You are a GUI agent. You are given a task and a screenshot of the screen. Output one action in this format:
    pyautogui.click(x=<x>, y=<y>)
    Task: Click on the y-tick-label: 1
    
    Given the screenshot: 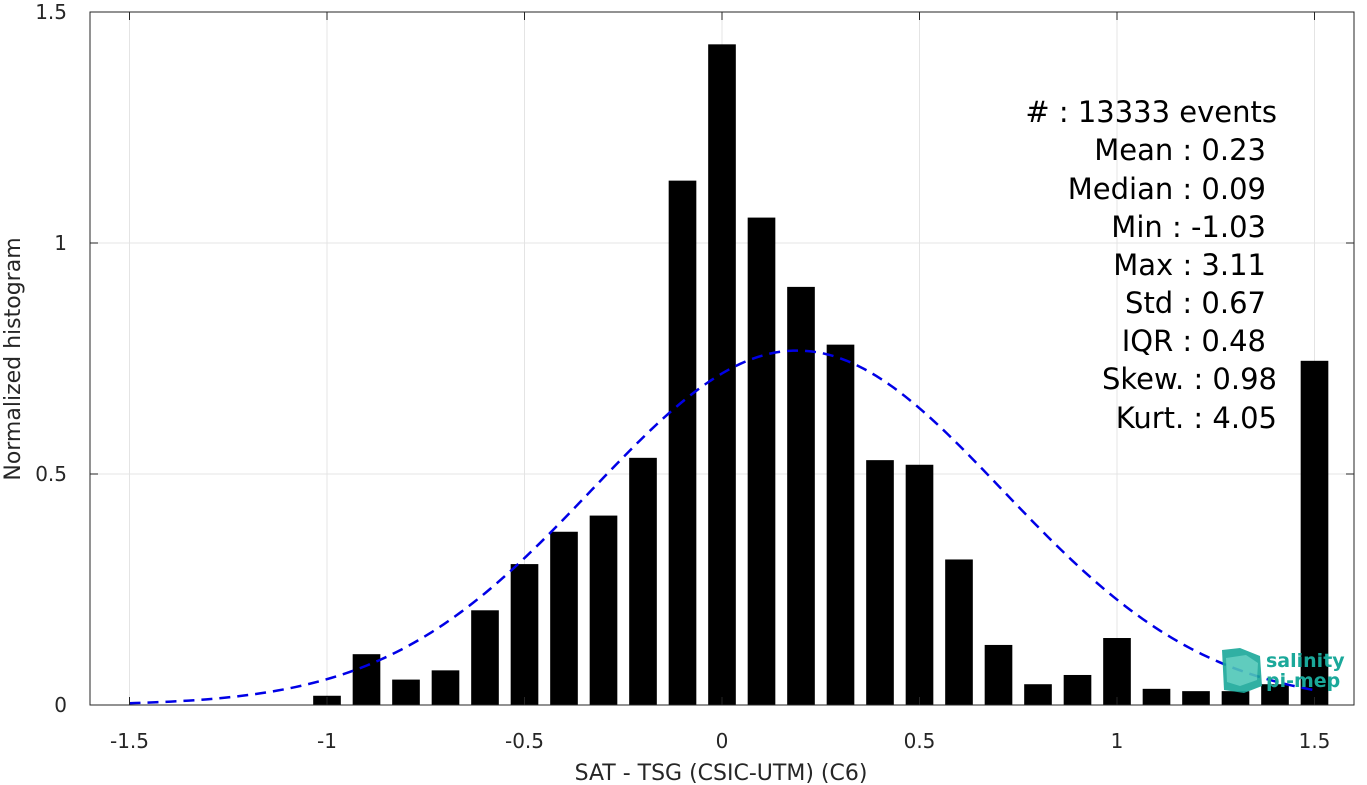 What is the action you would take?
    pyautogui.click(x=60, y=243)
    